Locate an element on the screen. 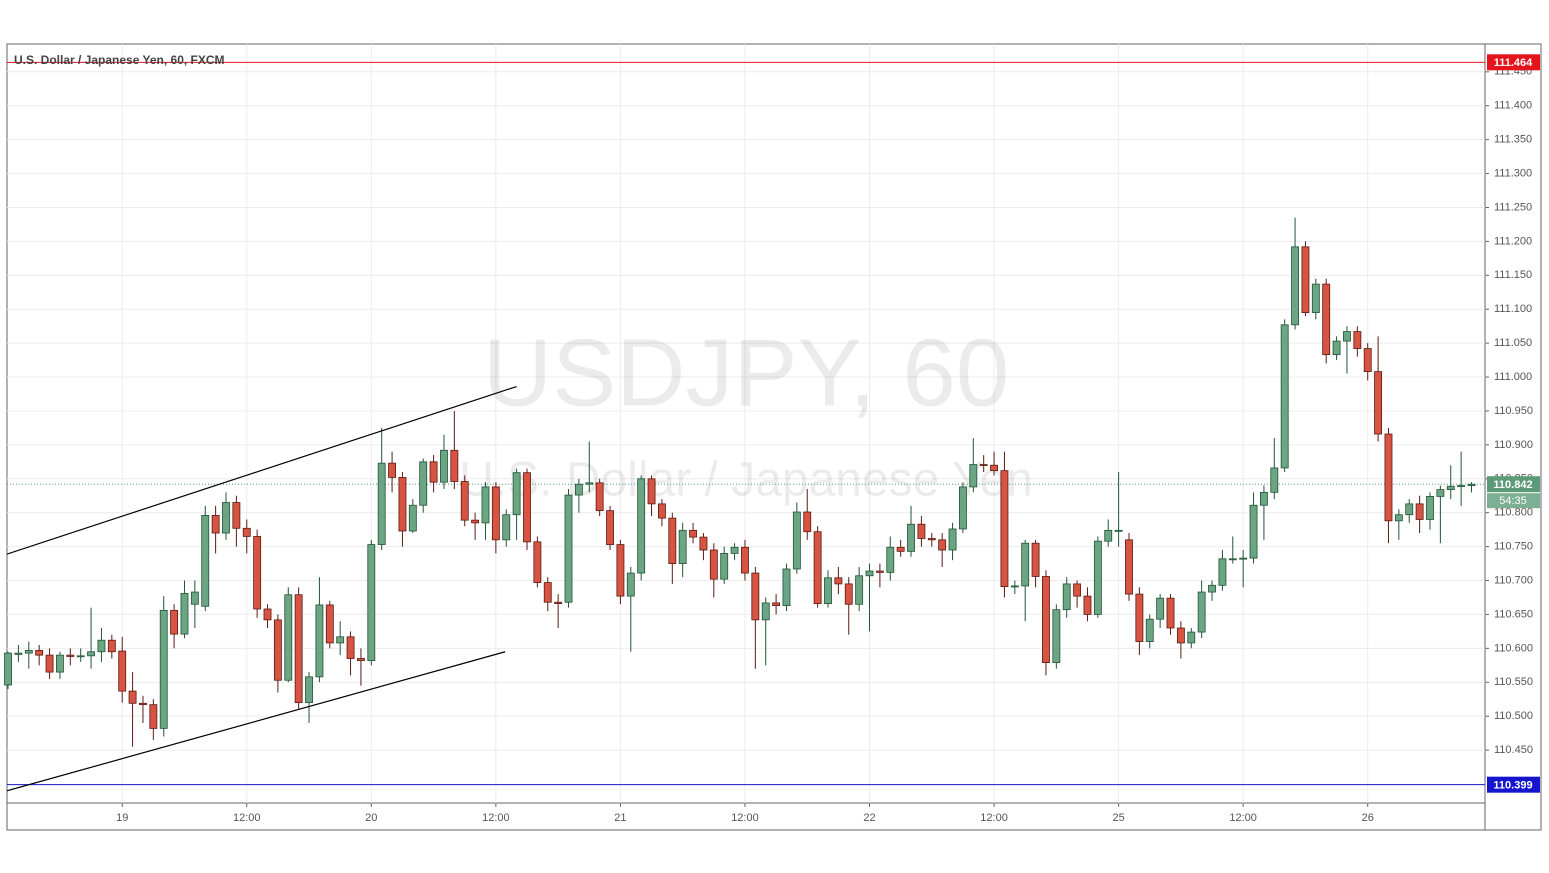 The width and height of the screenshot is (1549, 873). y-tick-label: 110.950 is located at coordinates (1513, 411).